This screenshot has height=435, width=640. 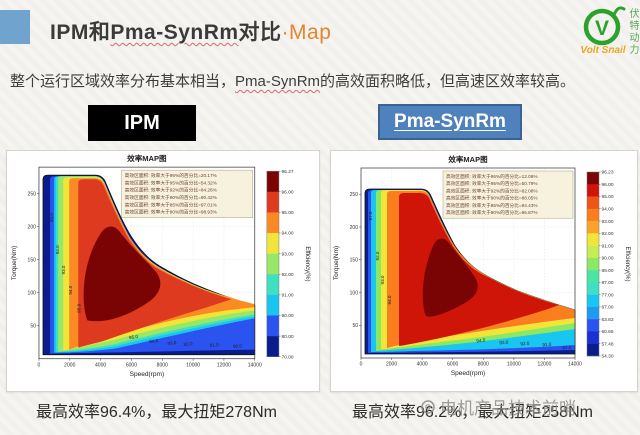 What do you see at coordinates (174, 32) in the screenshot?
I see `title-part-2: Pma-SynRm` at bounding box center [174, 32].